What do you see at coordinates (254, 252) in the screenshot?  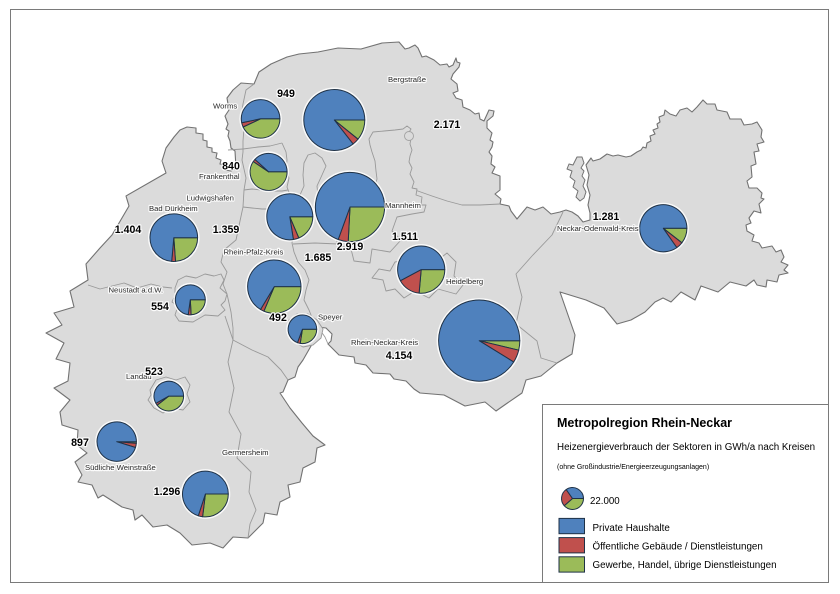 I see `svg-text: Rhein-Pfalz-Kreis` at bounding box center [254, 252].